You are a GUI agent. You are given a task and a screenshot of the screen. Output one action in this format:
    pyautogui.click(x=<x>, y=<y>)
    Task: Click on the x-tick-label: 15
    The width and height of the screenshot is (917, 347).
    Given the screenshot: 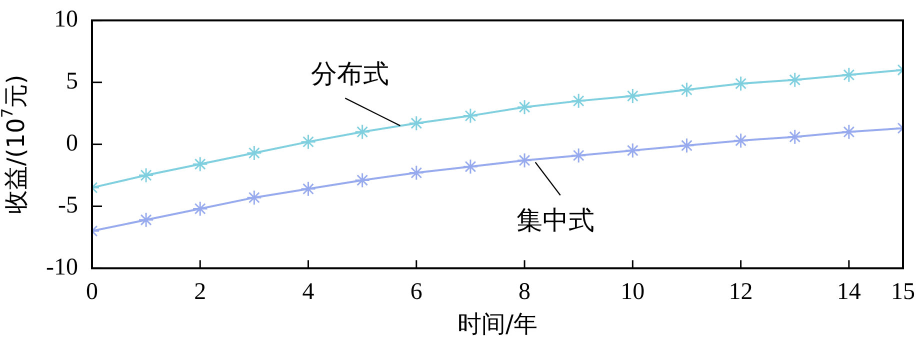 What is the action you would take?
    pyautogui.click(x=903, y=291)
    